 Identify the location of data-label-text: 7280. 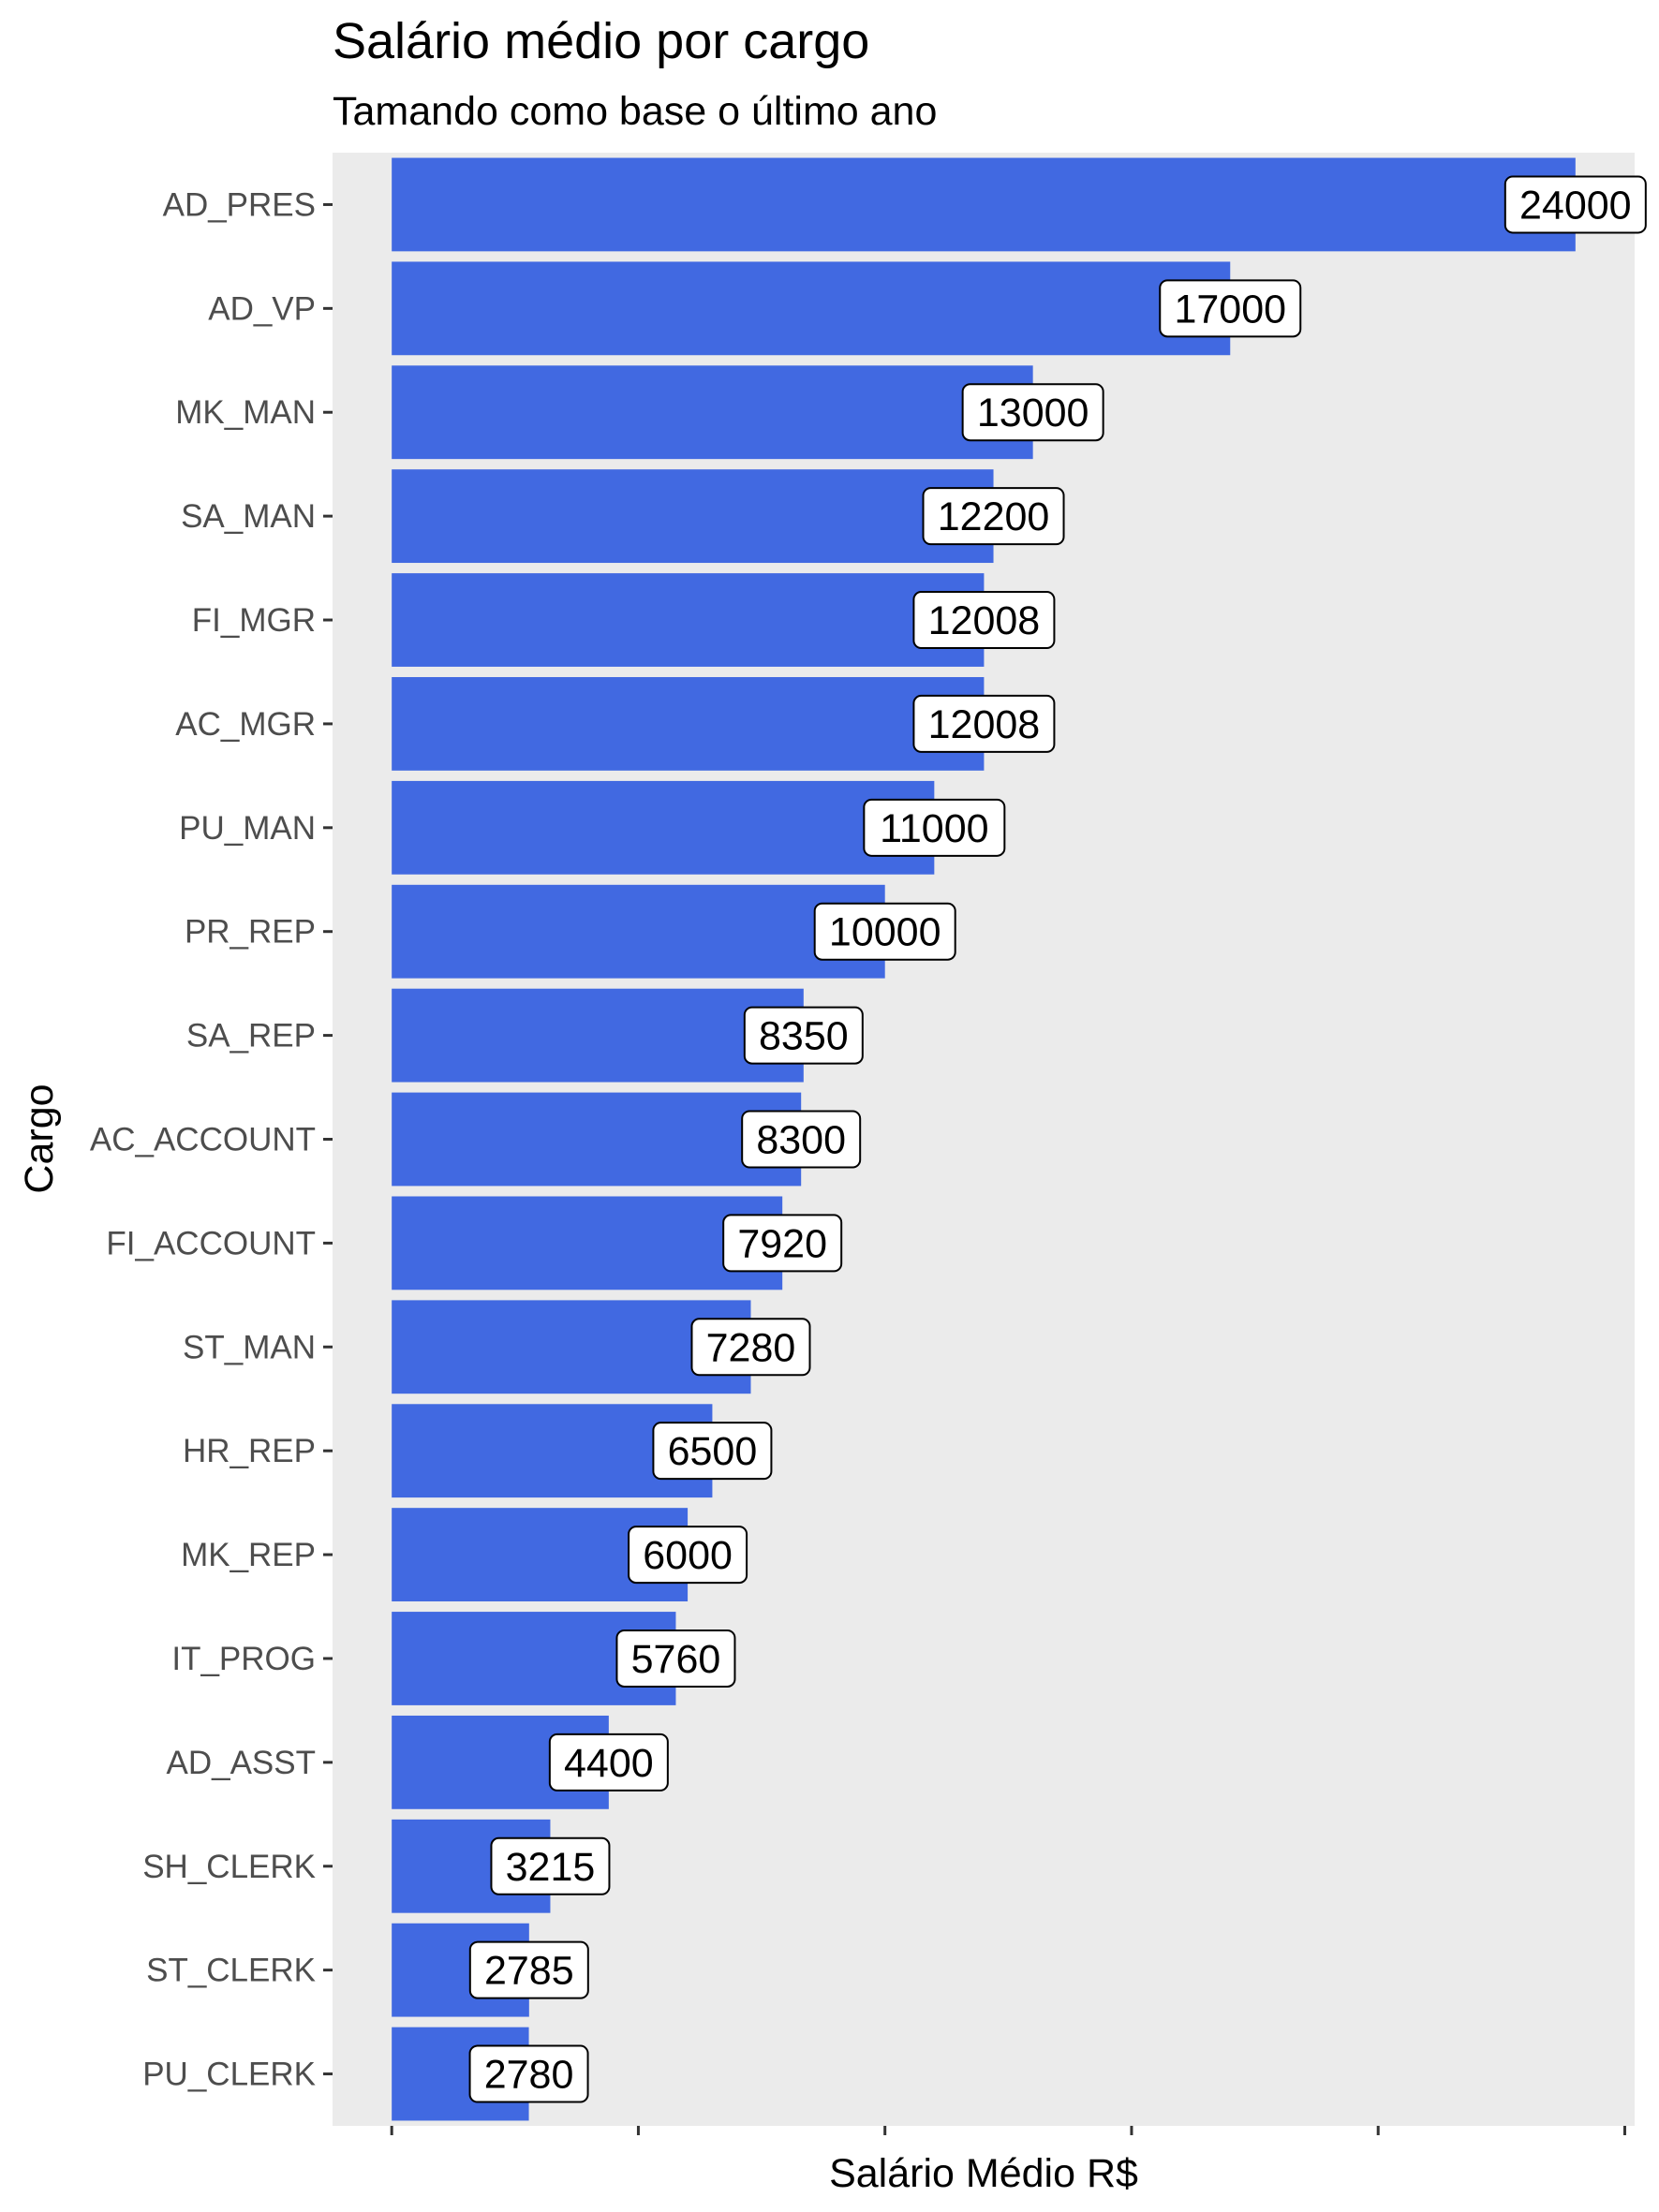
(751, 1348).